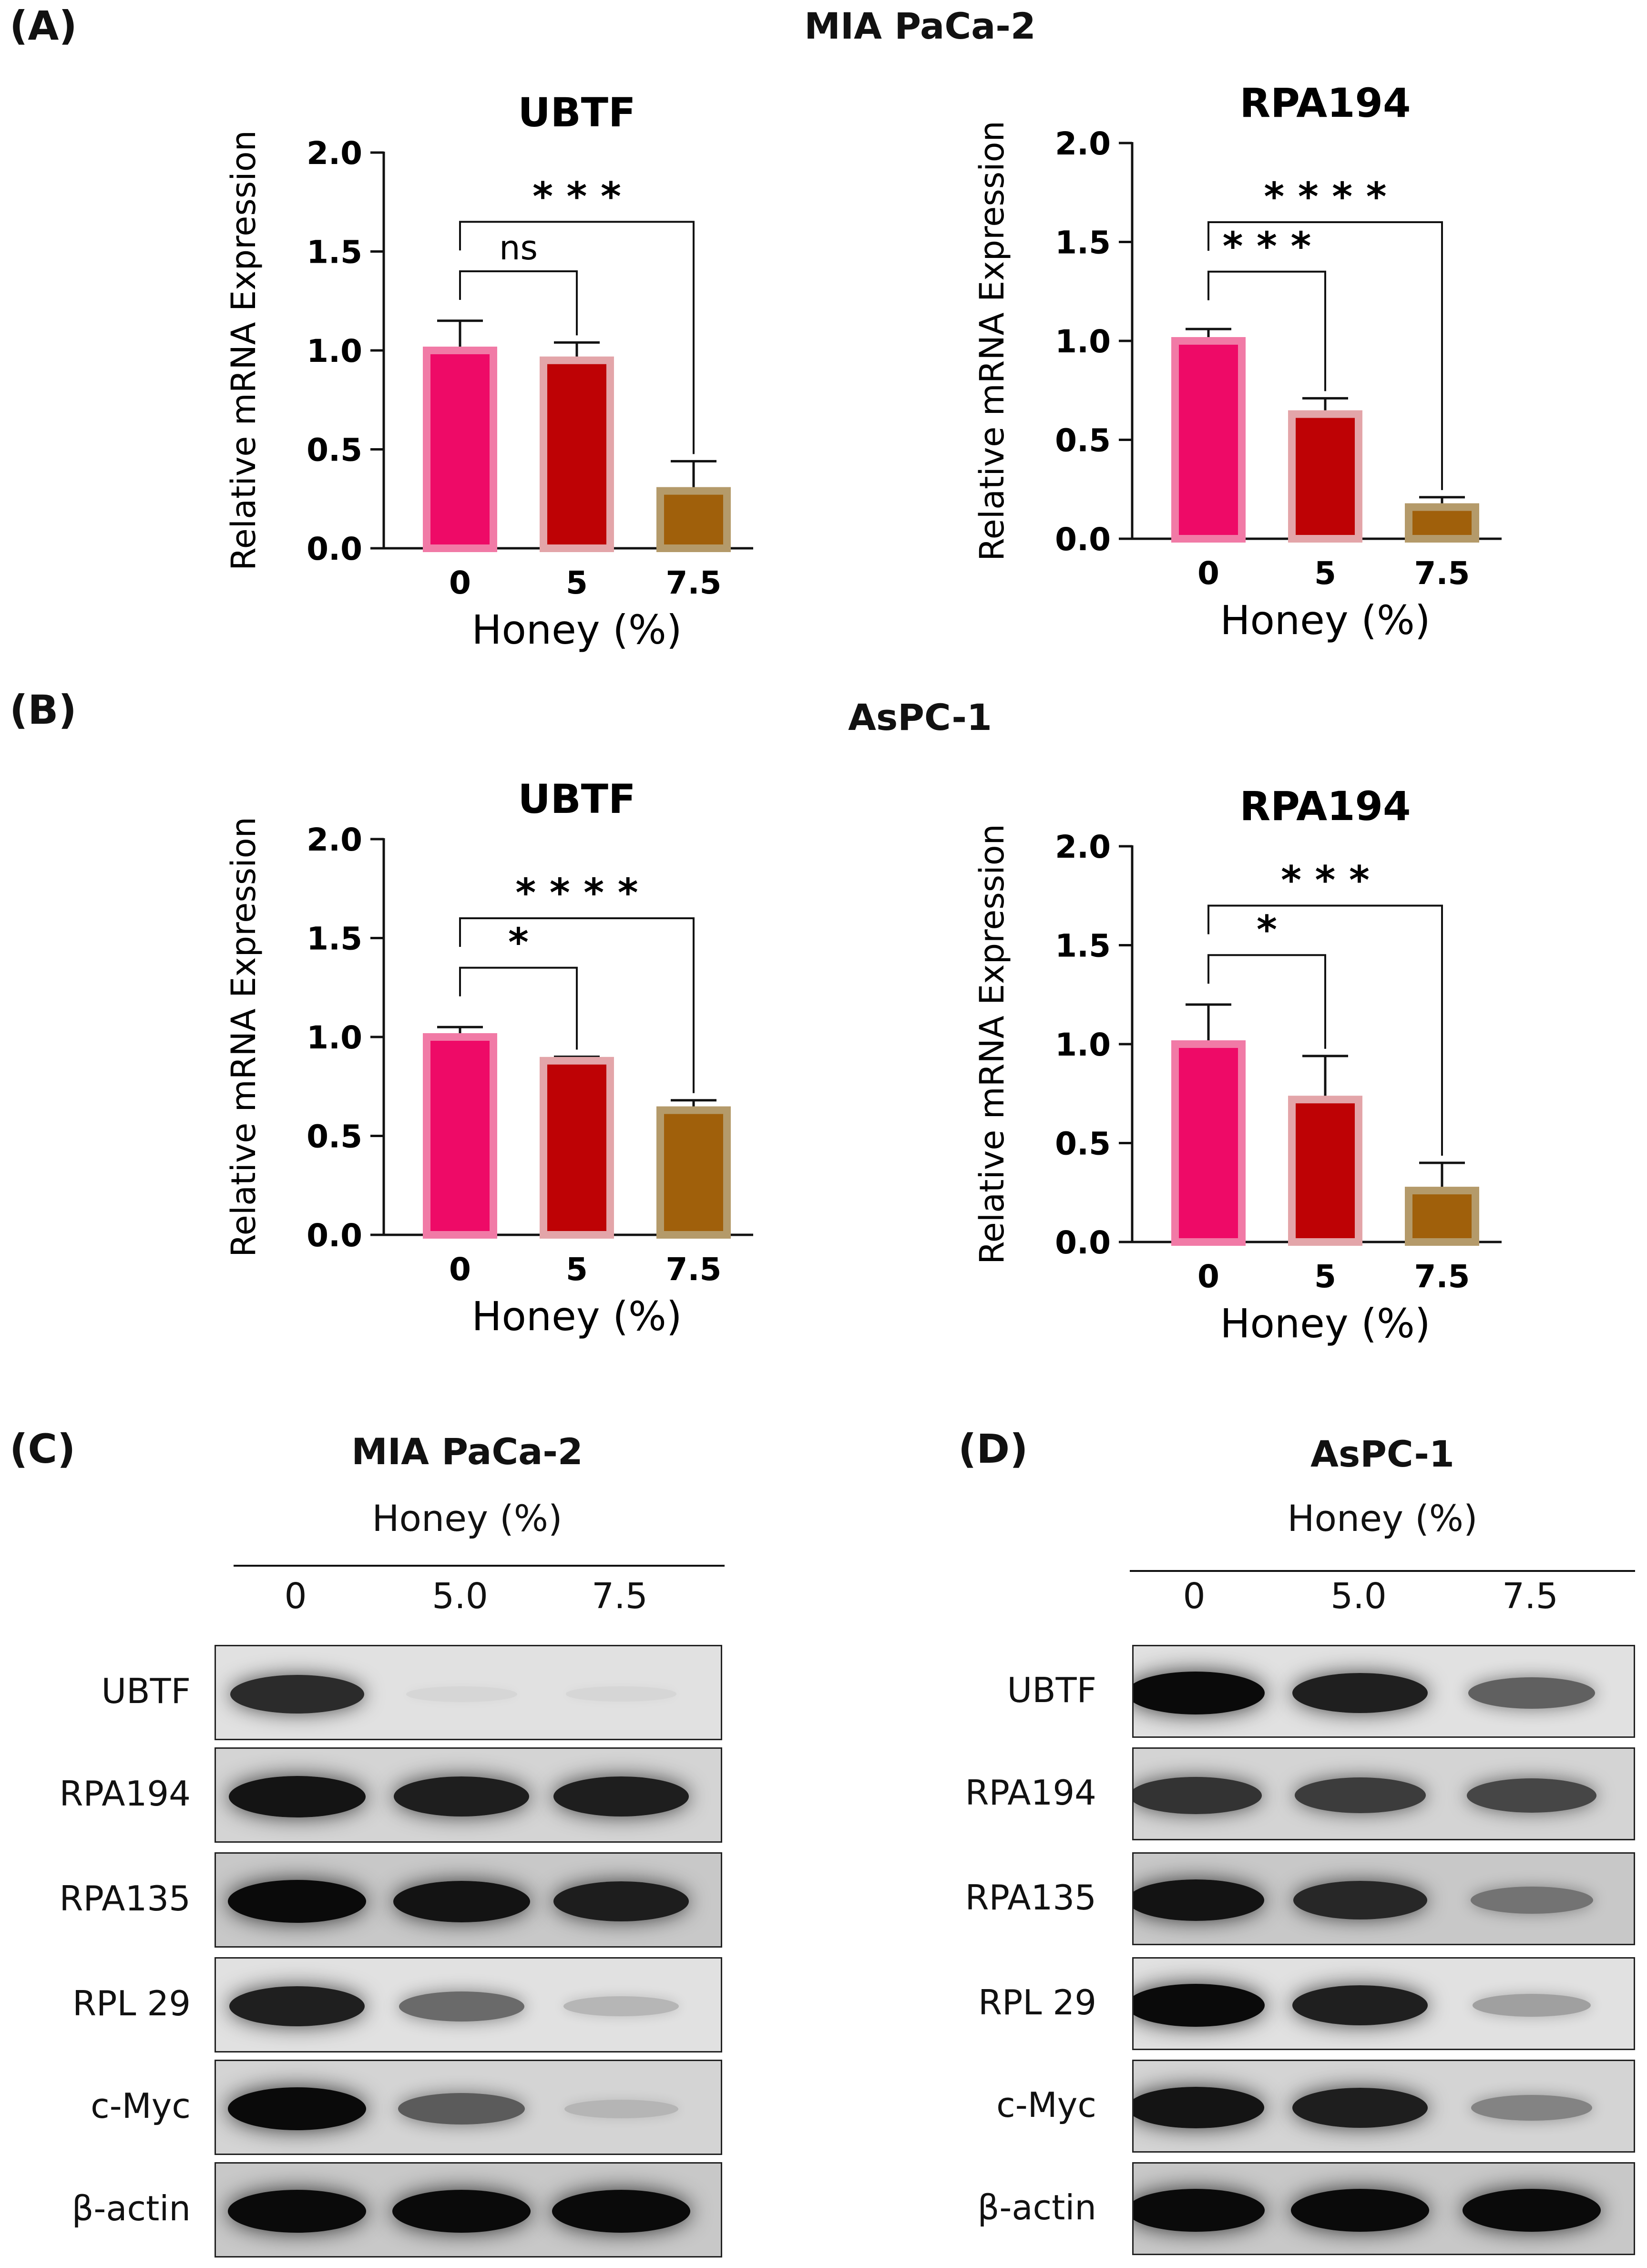 This screenshot has width=1647, height=2268. I want to click on blot-d-title: AsPC-1, so click(1382, 1454).